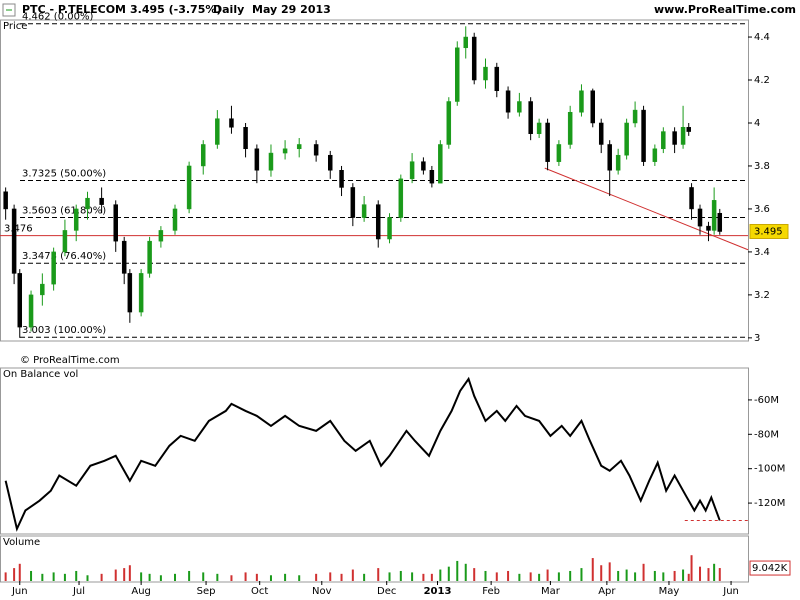 The width and height of the screenshot is (800, 600). Describe the element at coordinates (386, 591) in the screenshot. I see `x-tick-label: Dec` at that location.